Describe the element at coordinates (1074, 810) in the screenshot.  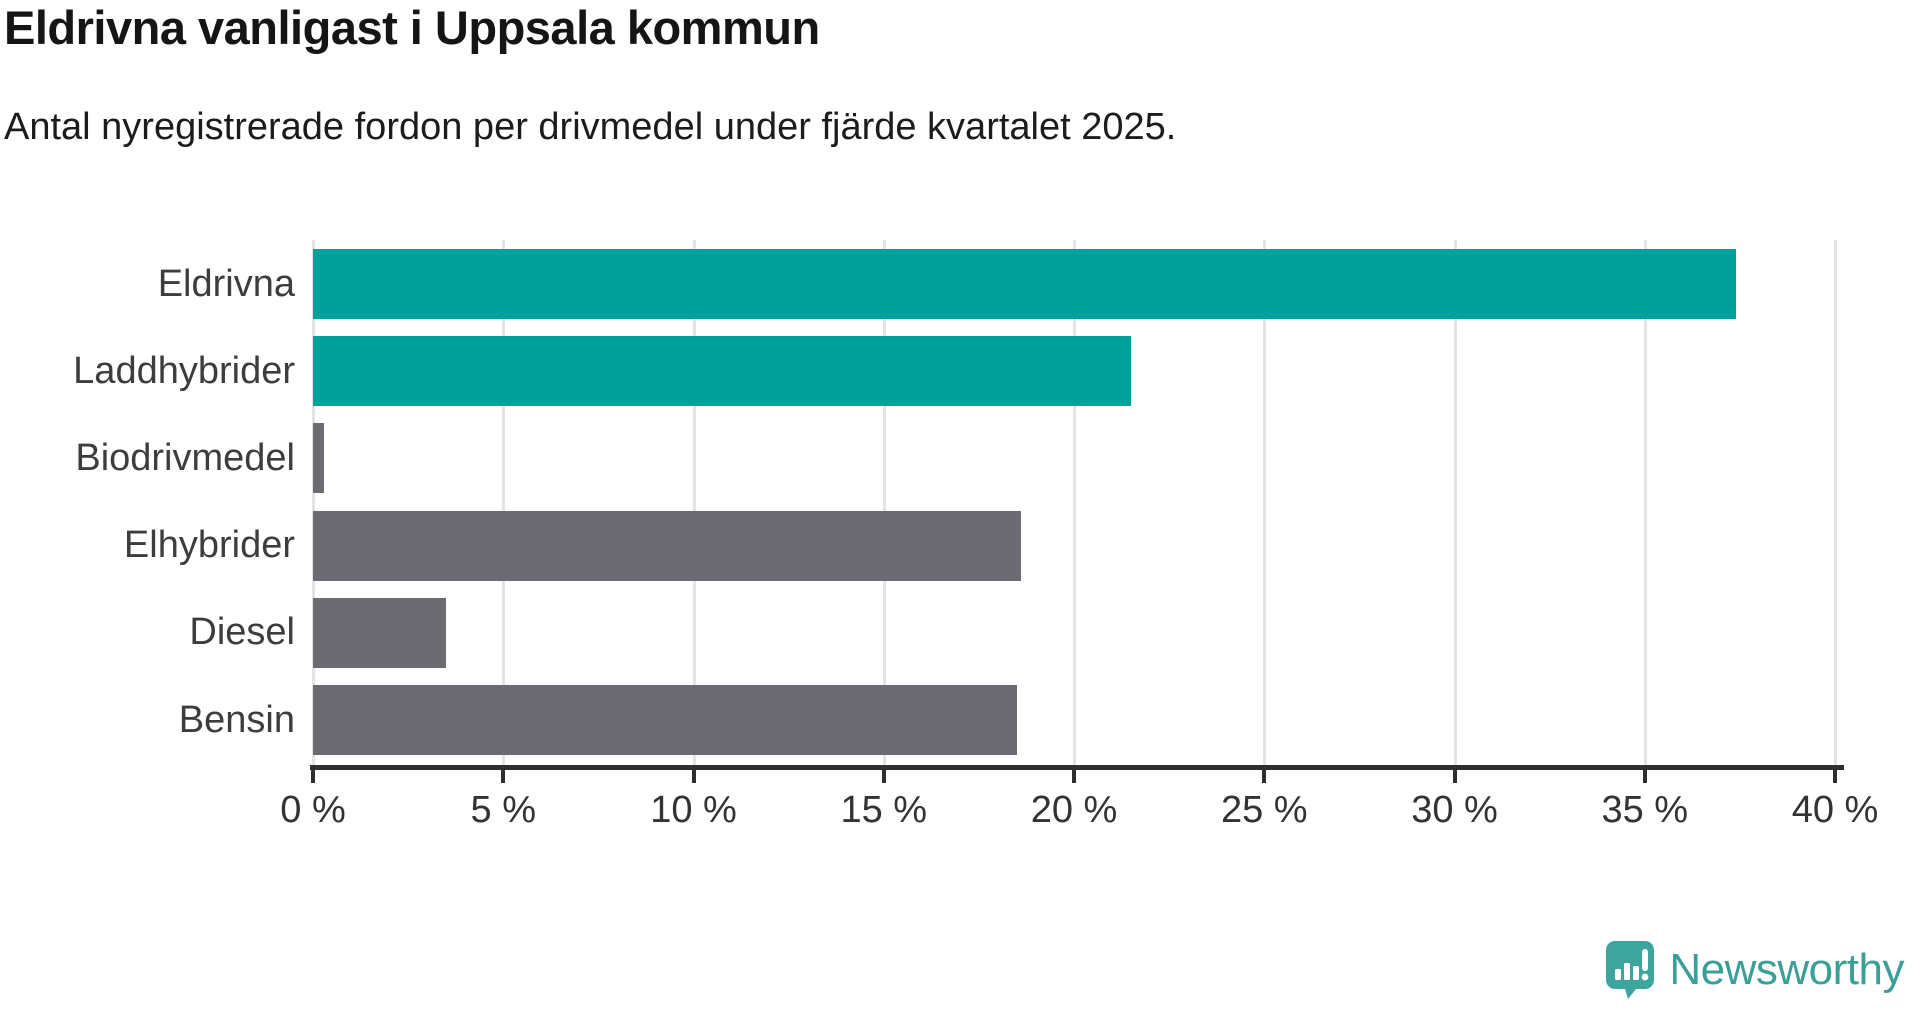
I see `x-axis-tick-label-20: 20 %` at that location.